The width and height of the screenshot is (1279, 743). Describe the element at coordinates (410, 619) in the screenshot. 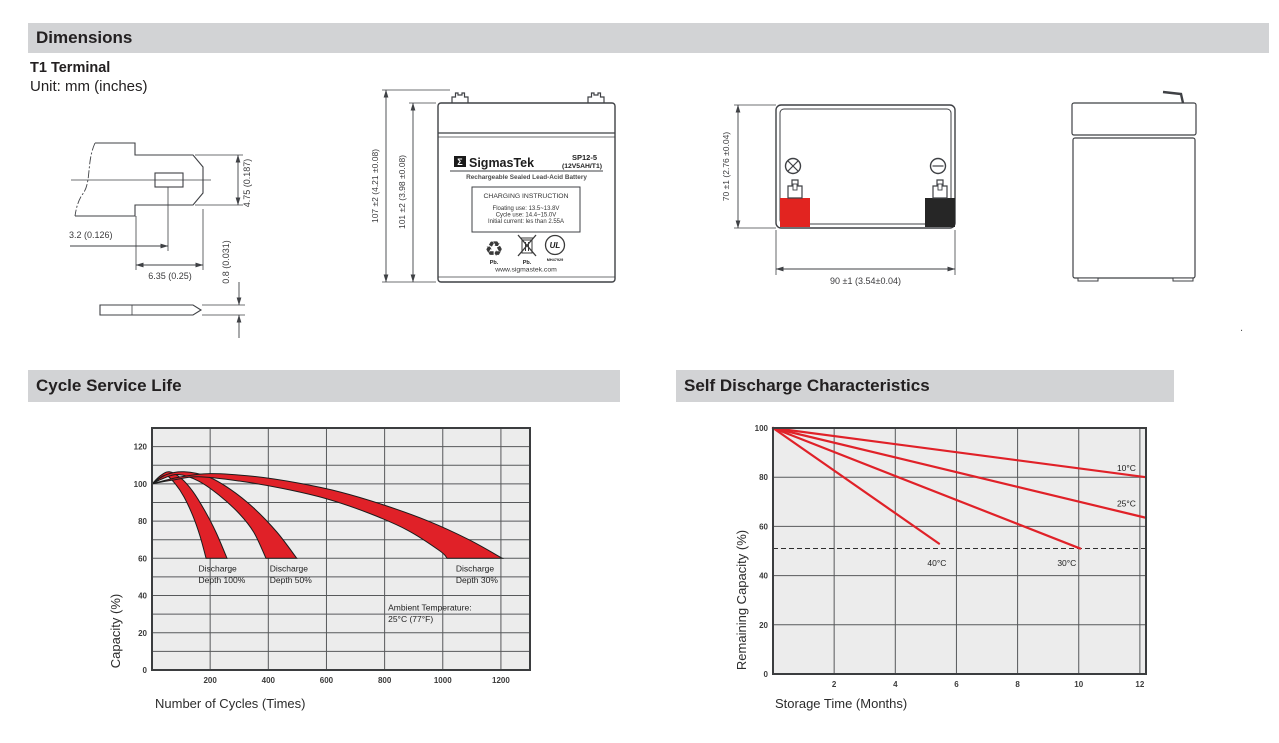

I see `svg-text: 25°C (77°F)` at that location.